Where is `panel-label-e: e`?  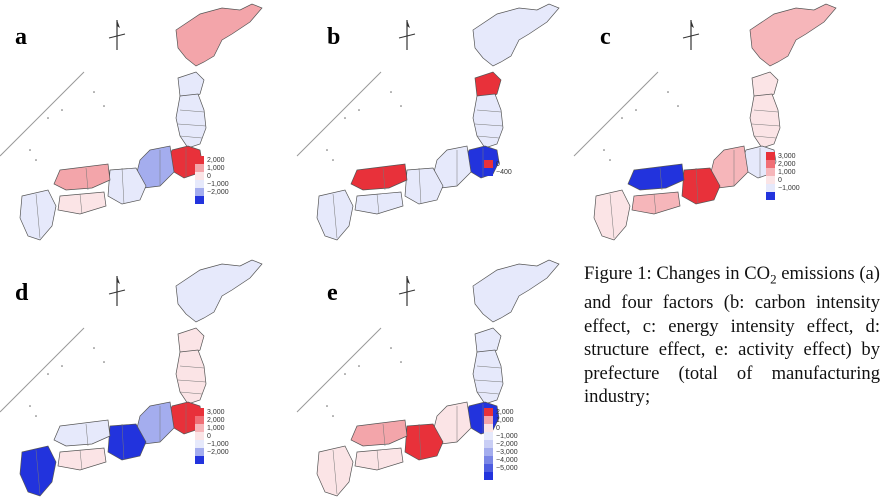
panel-label-e: e is located at coordinates (332, 293).